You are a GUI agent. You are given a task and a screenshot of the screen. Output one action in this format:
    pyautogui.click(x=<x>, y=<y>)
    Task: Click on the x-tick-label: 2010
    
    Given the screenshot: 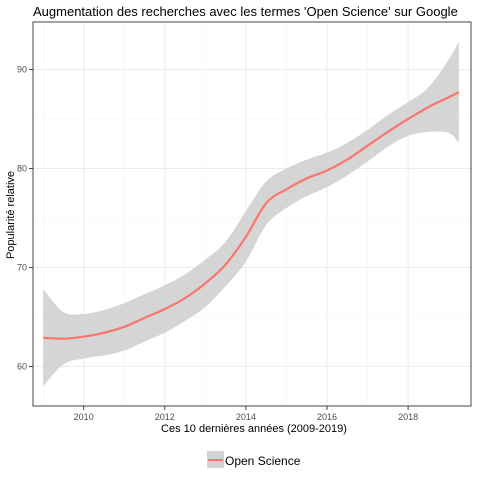 What is the action you would take?
    pyautogui.click(x=84, y=417)
    